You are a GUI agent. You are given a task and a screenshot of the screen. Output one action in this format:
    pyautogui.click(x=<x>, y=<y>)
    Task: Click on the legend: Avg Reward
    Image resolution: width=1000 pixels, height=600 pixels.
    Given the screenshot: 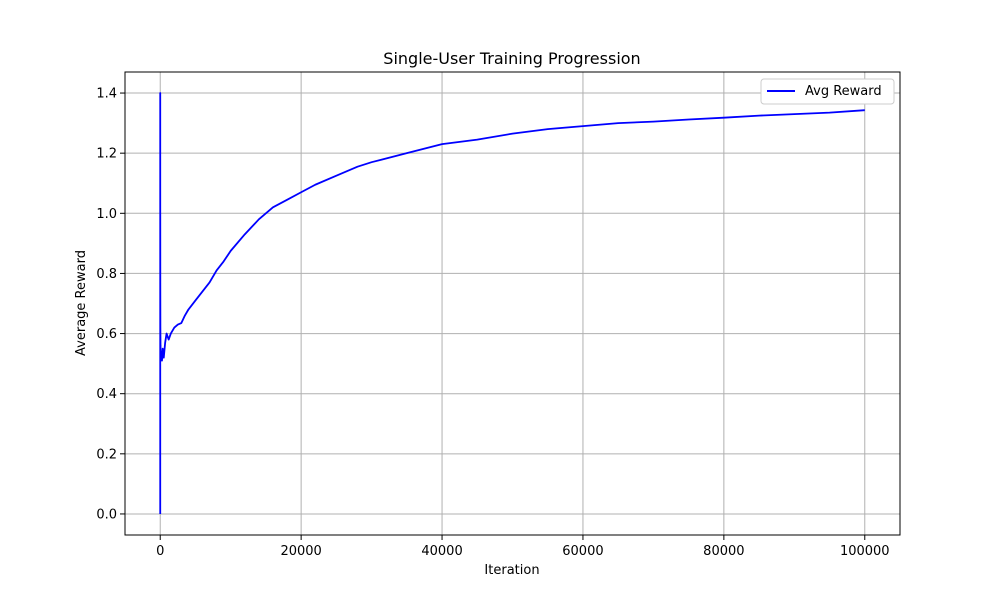 What is the action you would take?
    pyautogui.click(x=827, y=91)
    